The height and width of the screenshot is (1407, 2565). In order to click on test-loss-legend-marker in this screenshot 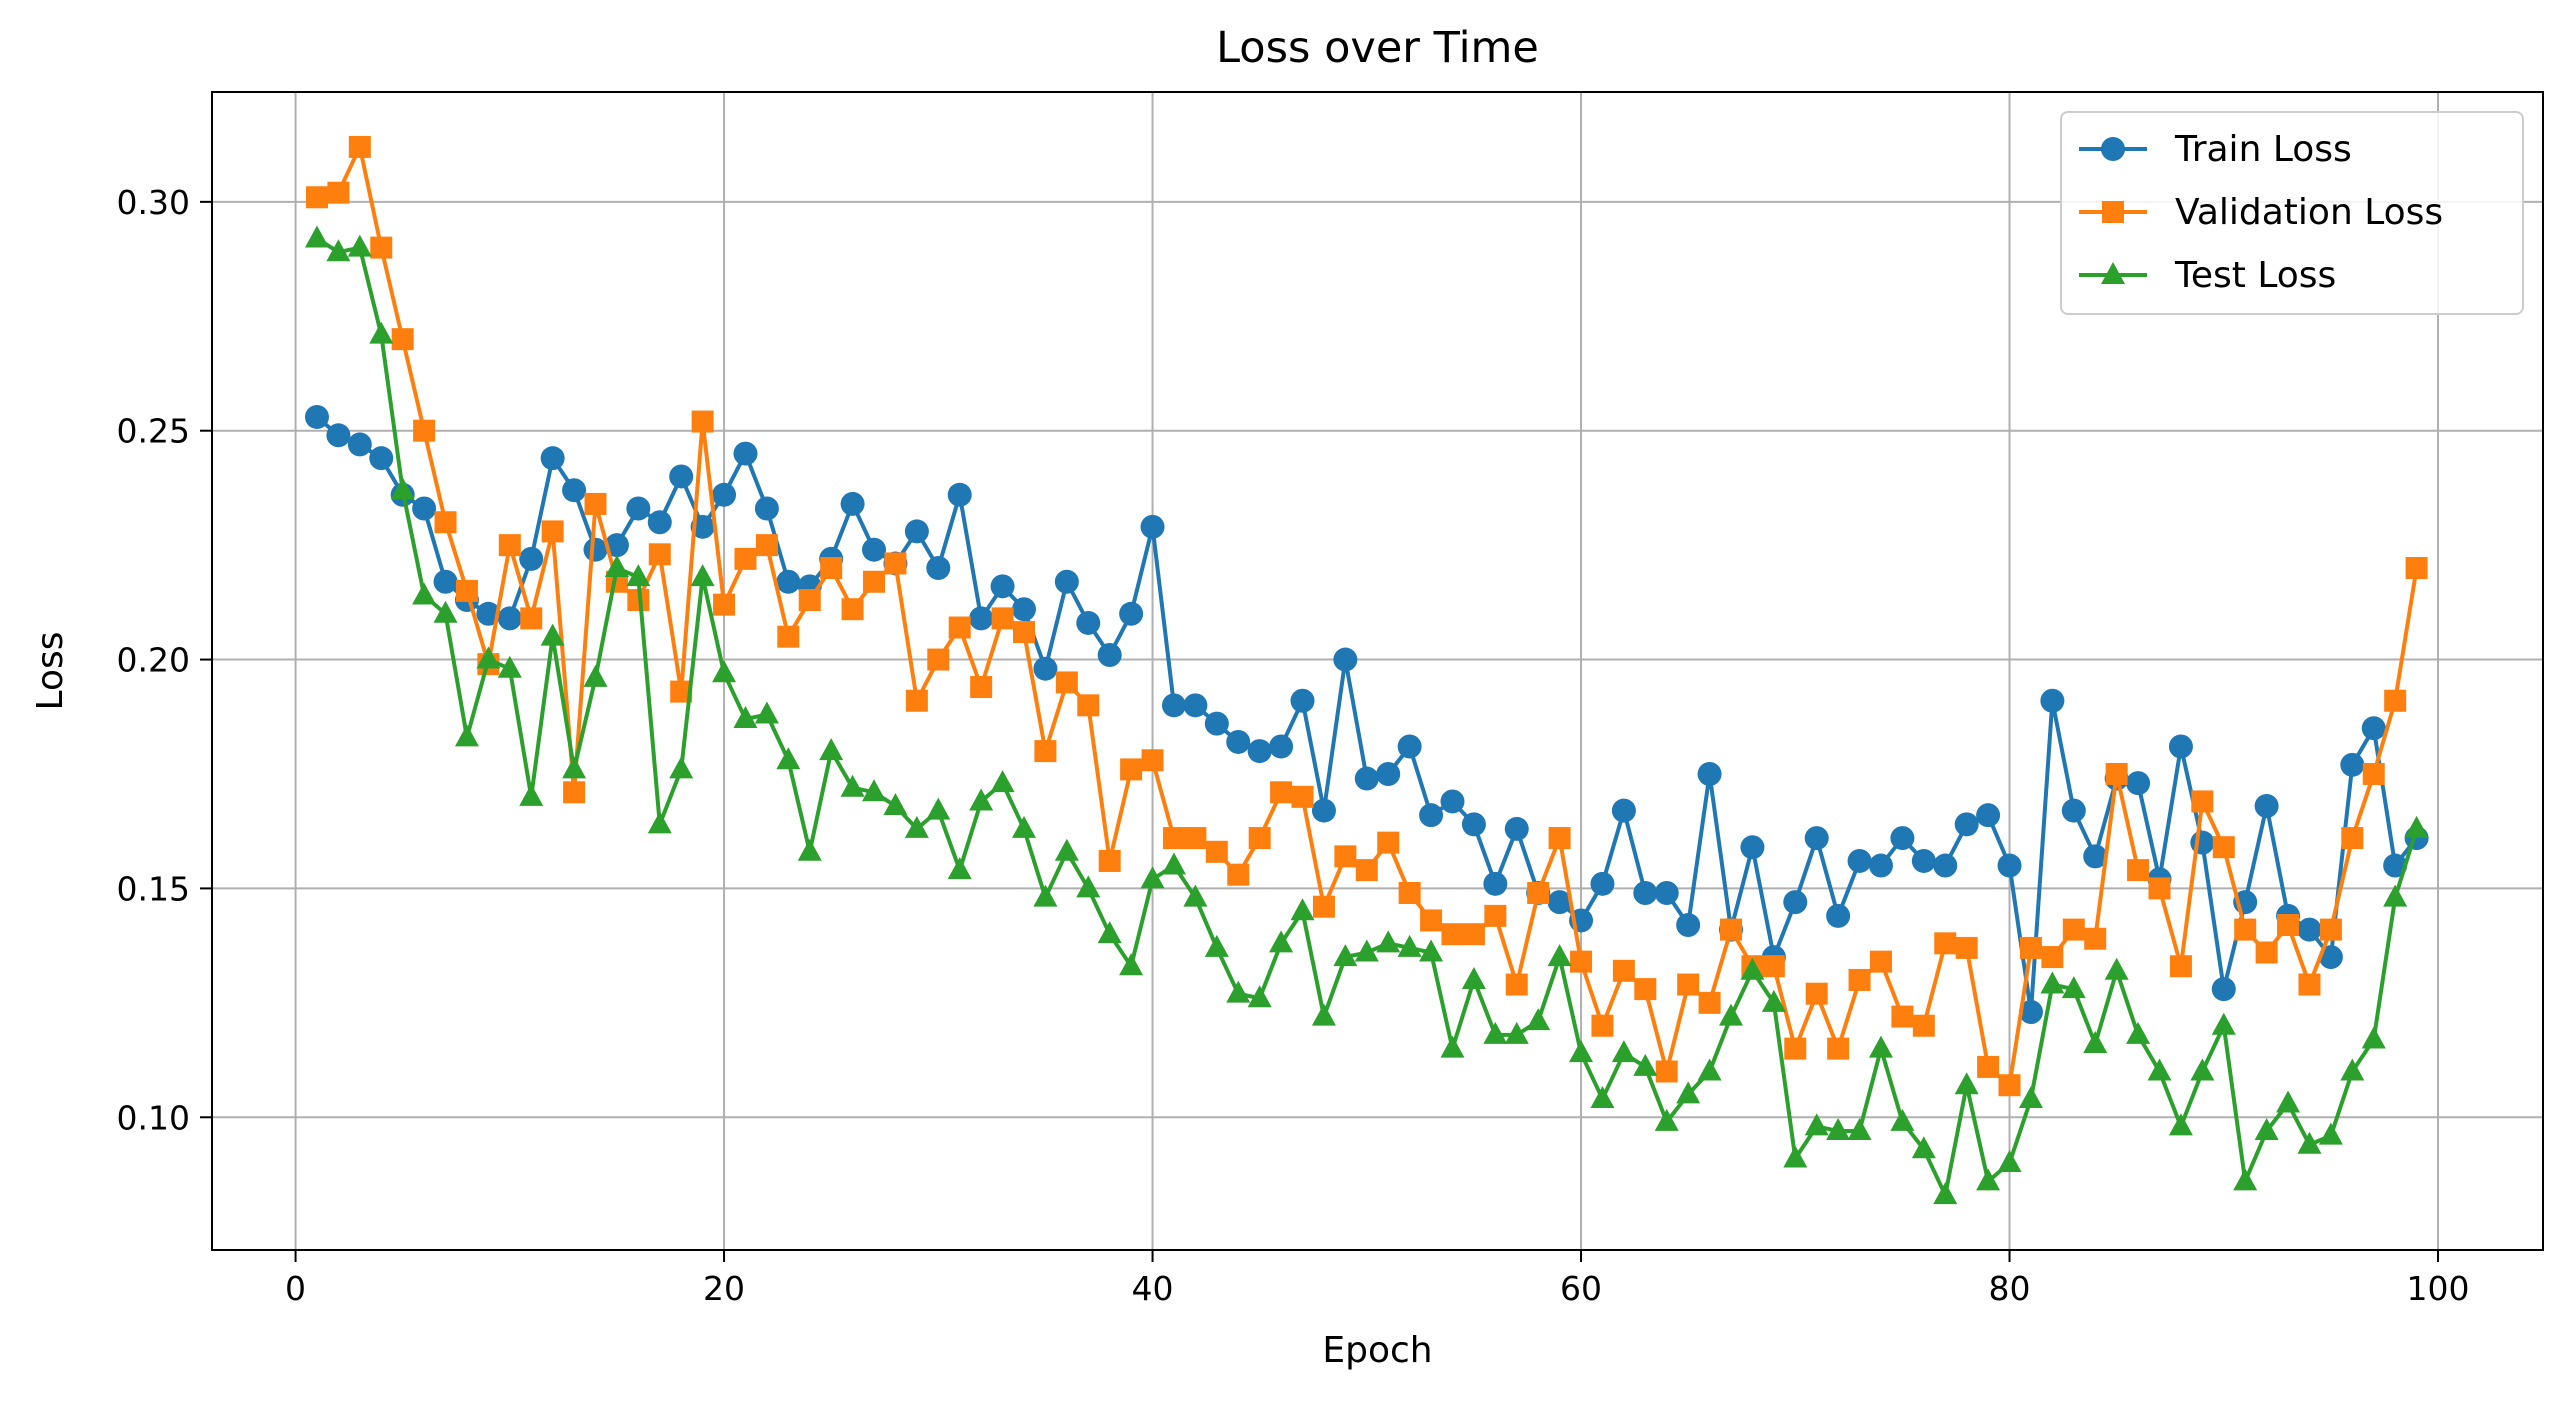, I will do `click(2113, 273)`.